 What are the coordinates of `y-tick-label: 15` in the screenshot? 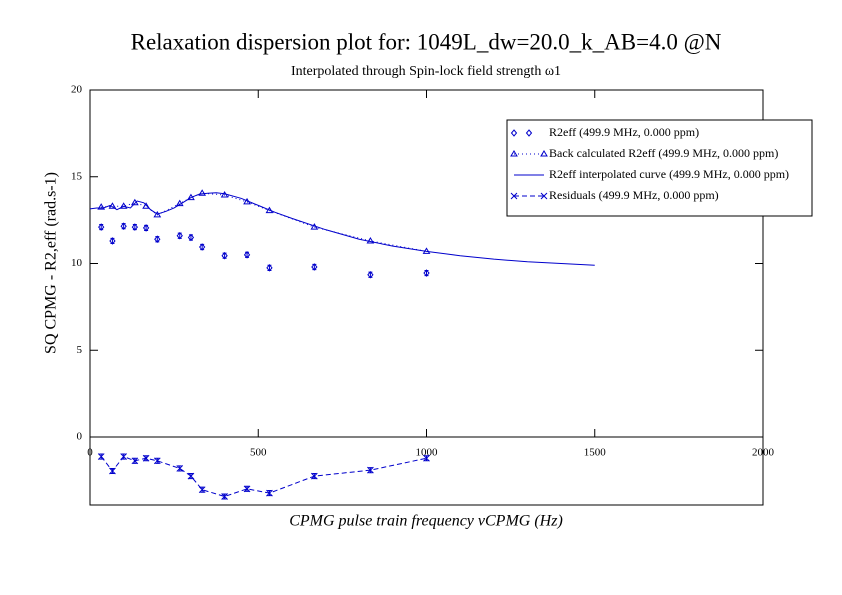 It's located at (77, 176).